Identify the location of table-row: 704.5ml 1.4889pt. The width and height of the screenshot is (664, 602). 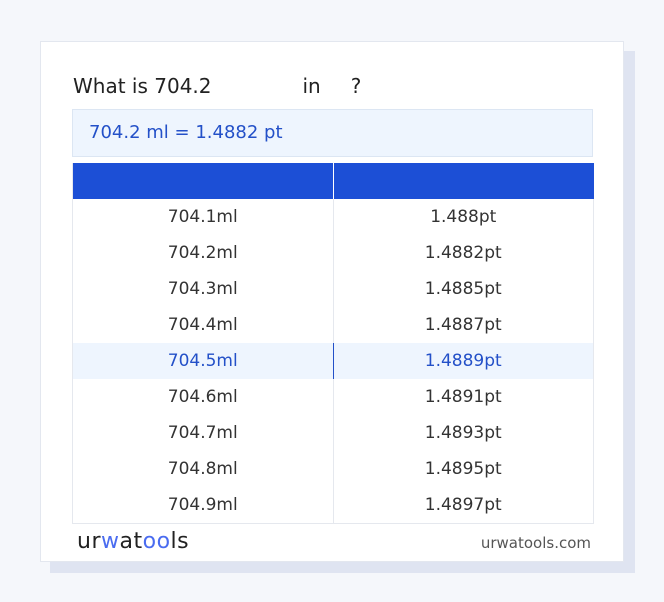
(333, 361).